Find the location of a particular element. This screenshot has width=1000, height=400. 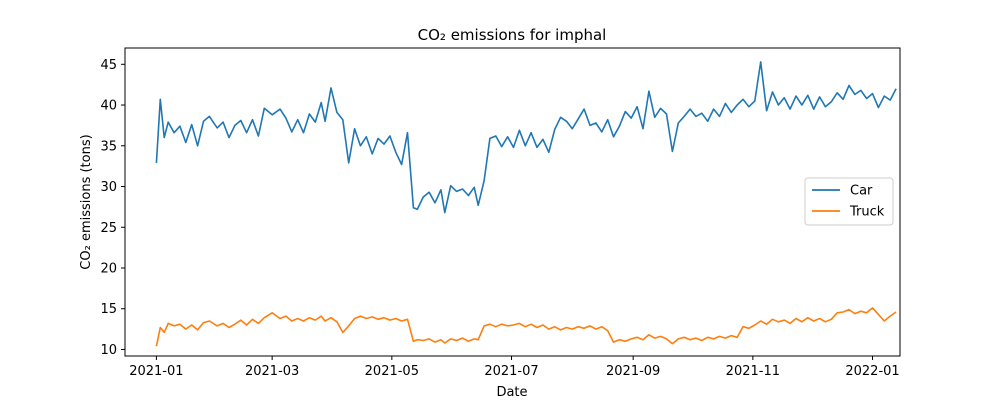

series-line-truck is located at coordinates (526, 327).